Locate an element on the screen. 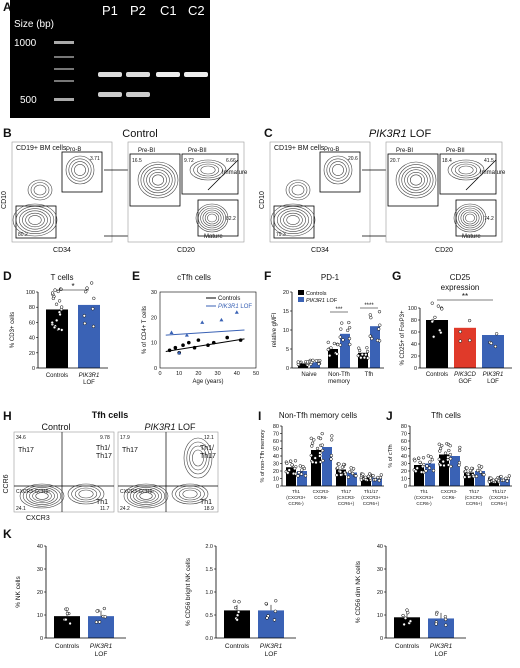  chart-e-title: cTfh cells is located at coordinates (194, 277).